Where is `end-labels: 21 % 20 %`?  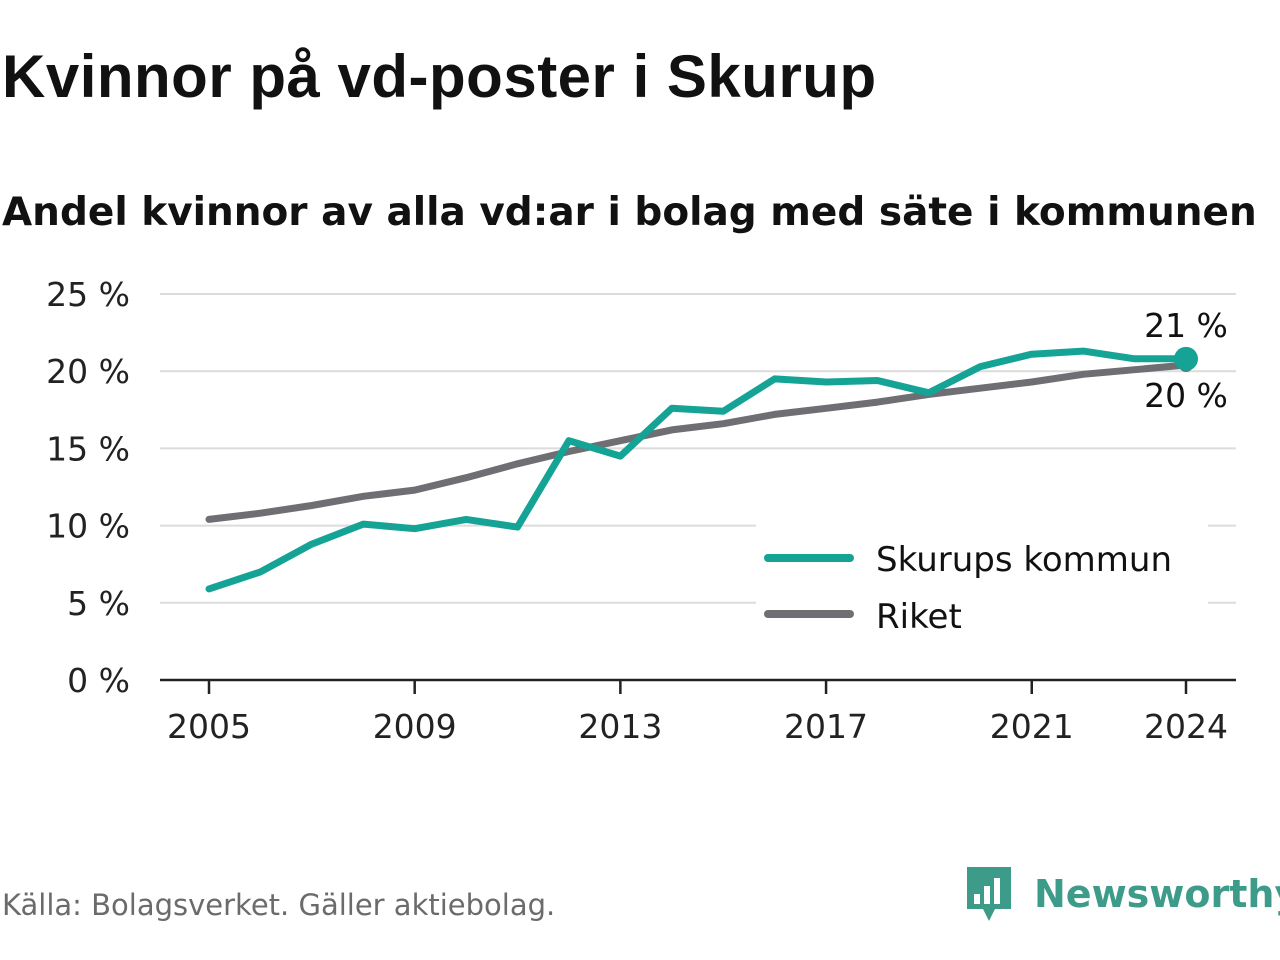
end-labels: 21 % 20 % is located at coordinates (1186, 360).